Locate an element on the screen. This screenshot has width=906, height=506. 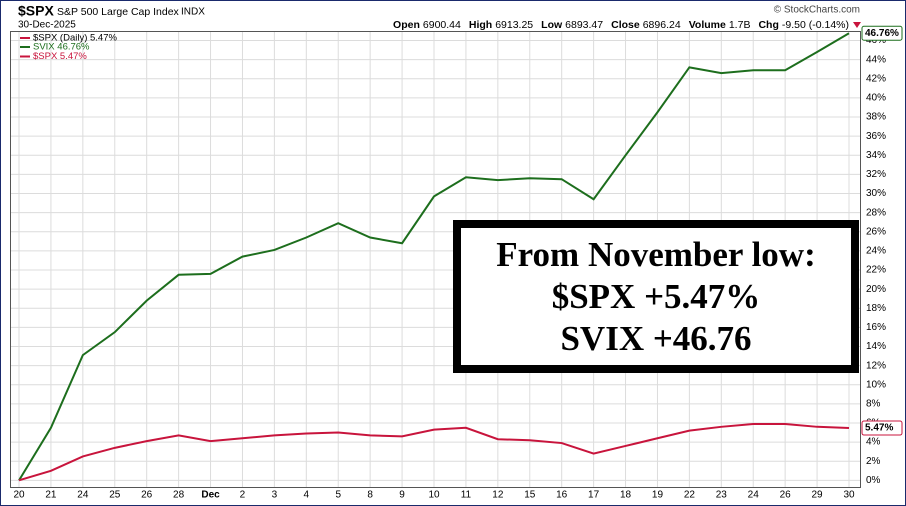
y-tick-label: 16% is located at coordinates (876, 327).